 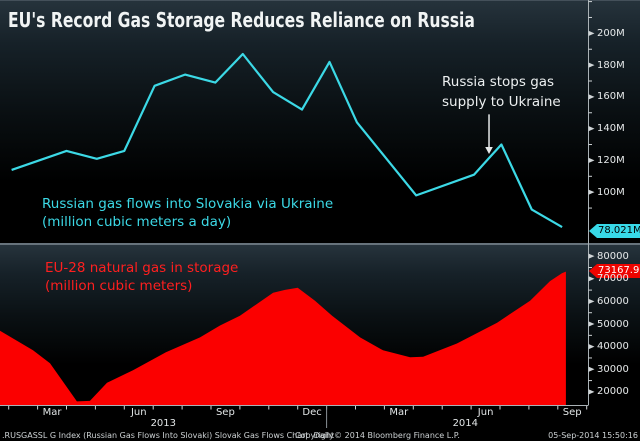 I want to click on y-axis-tick-label: 140M, so click(x=611, y=129).